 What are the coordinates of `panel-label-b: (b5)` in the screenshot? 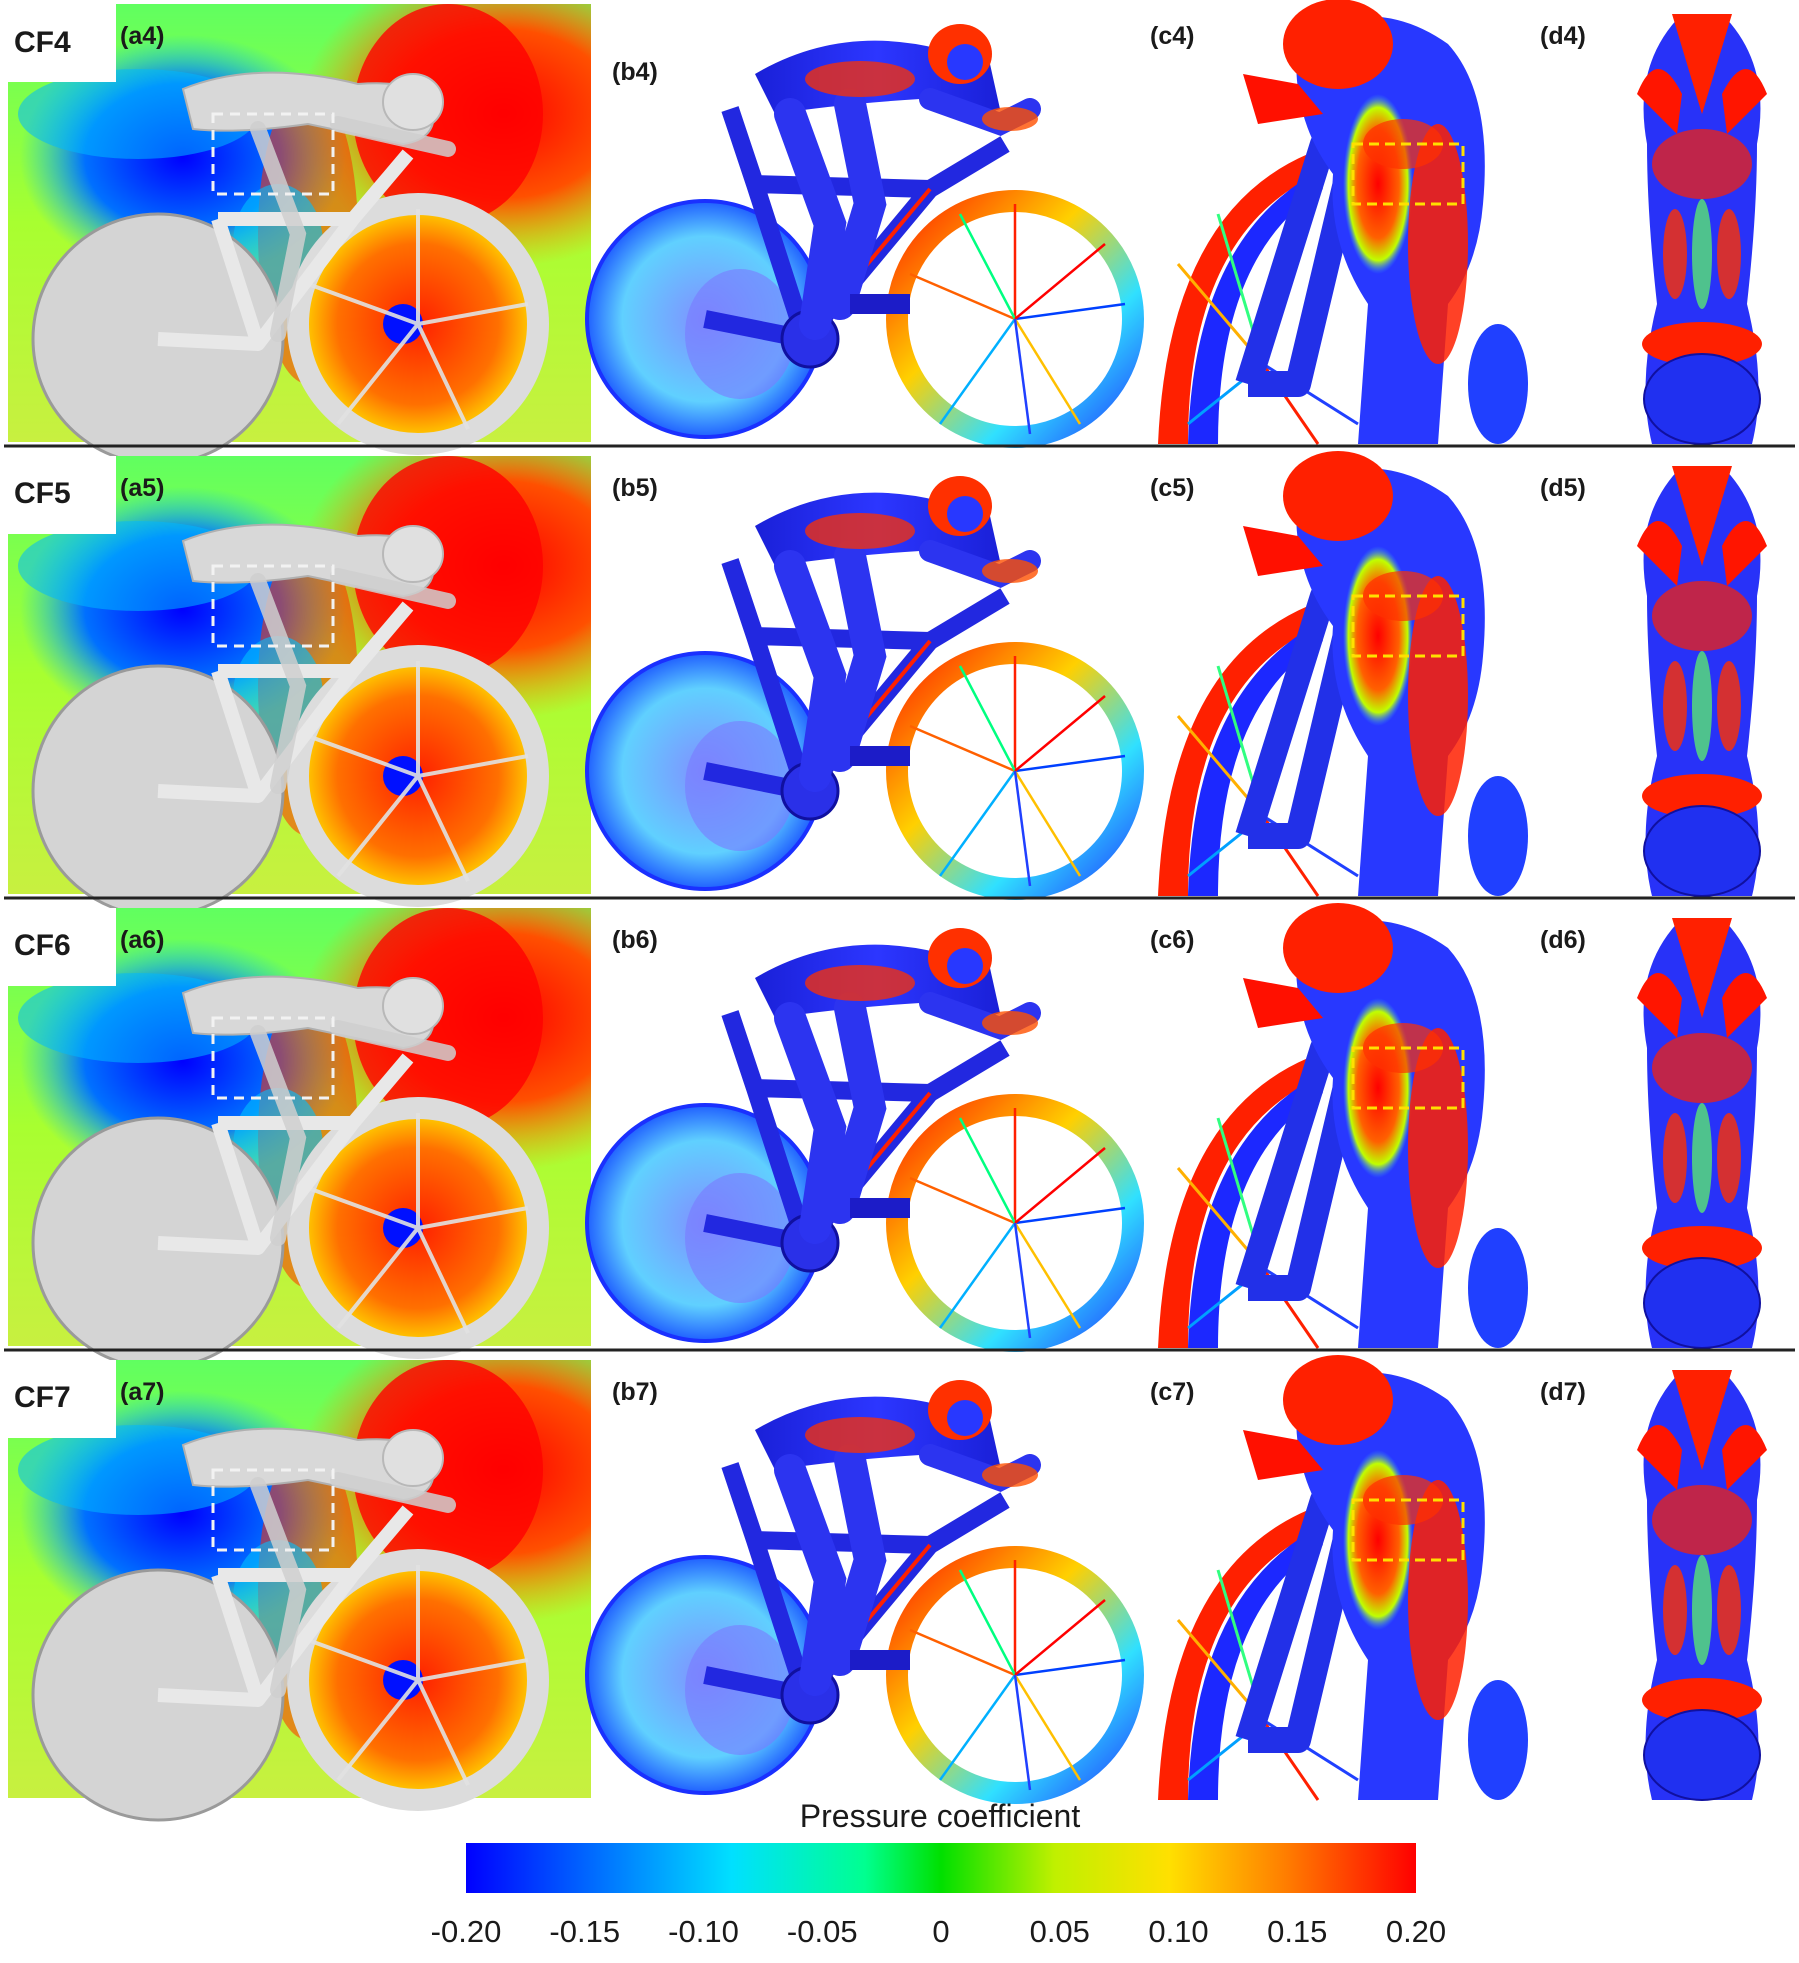 It's located at (635, 488).